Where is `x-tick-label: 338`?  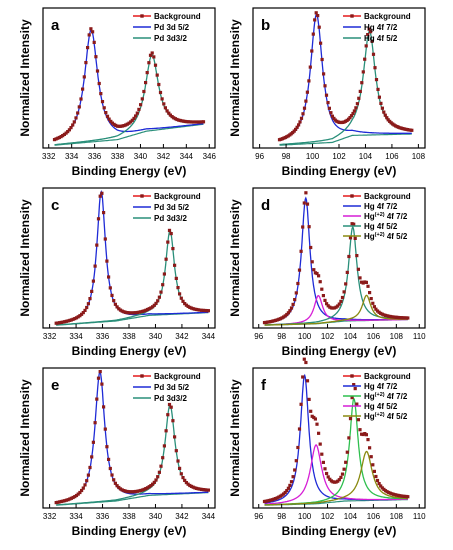
x-tick-label: 338 is located at coordinates (129, 336).